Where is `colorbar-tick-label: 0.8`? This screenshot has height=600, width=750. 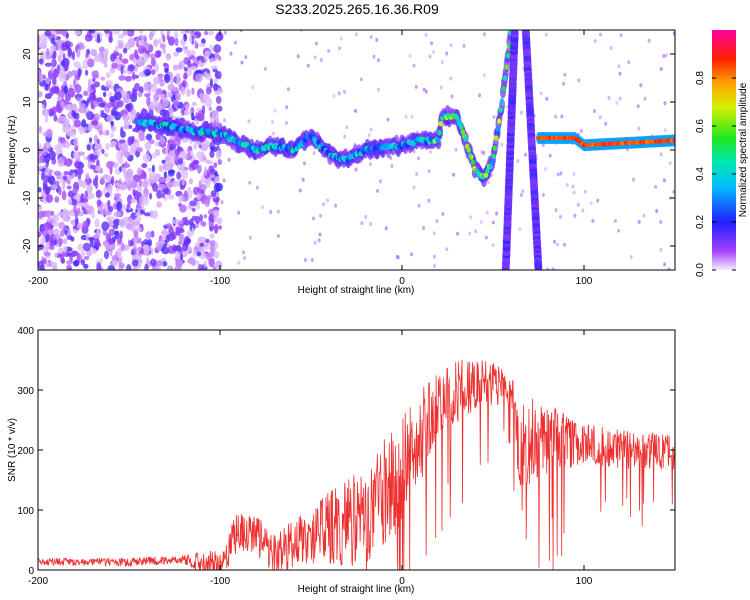
colorbar-tick-label: 0.8 is located at coordinates (700, 78).